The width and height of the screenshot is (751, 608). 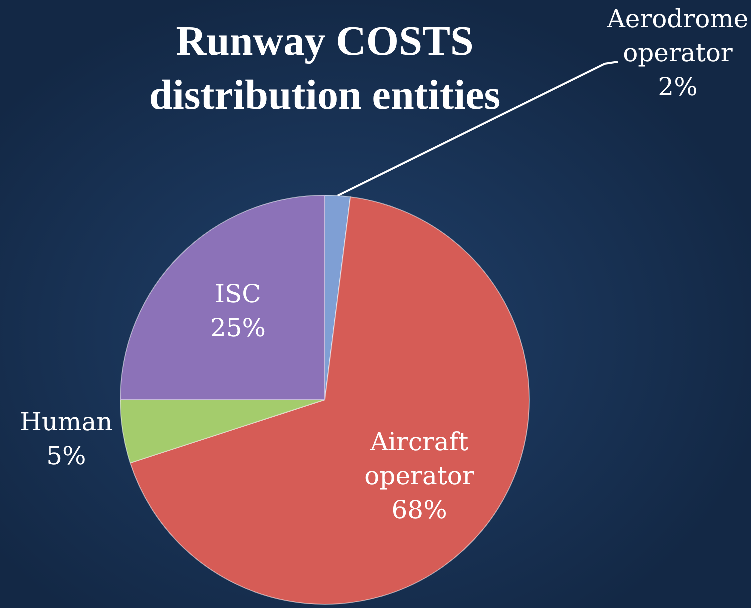 I want to click on slice-label: Aerodrome operator, so click(x=677, y=36).